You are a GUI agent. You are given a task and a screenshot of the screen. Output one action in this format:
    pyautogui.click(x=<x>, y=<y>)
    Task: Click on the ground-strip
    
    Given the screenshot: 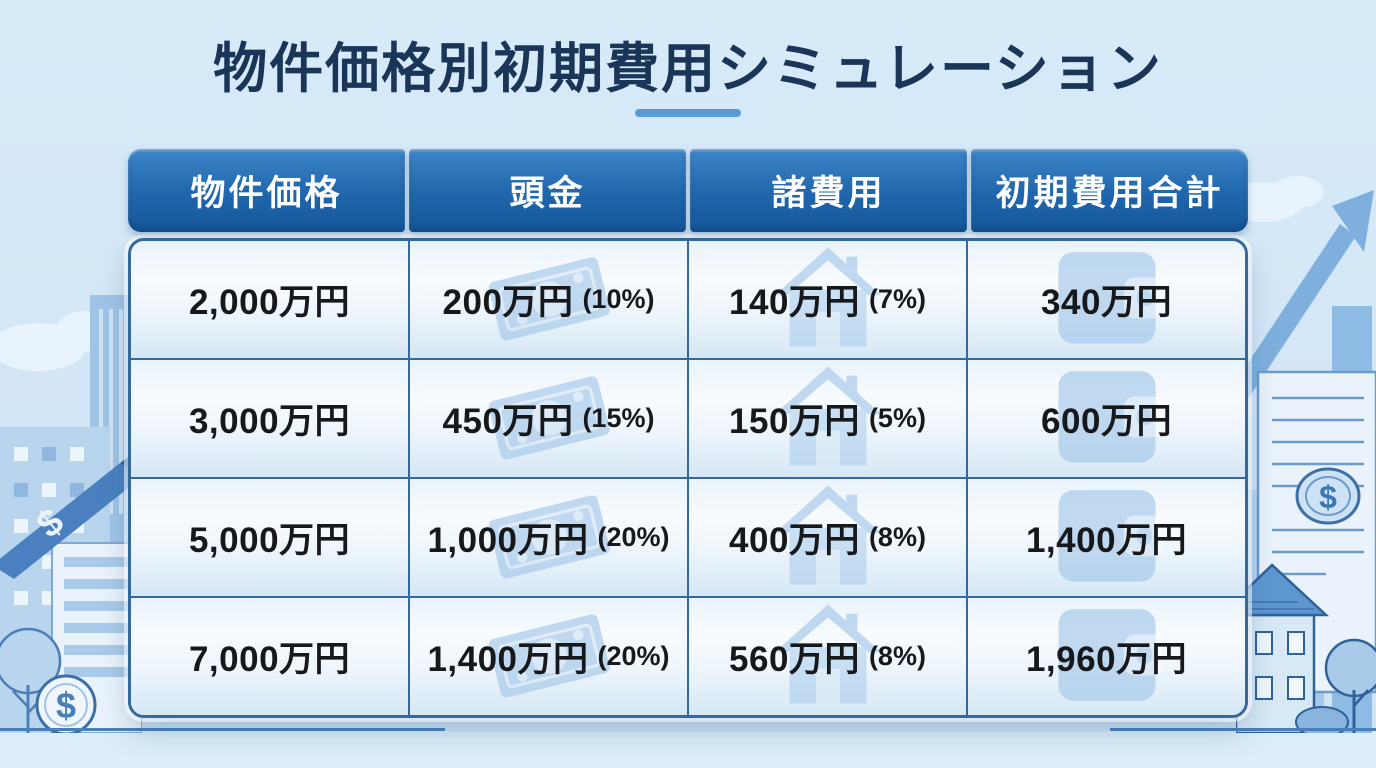 What is the action you would take?
    pyautogui.click(x=688, y=749)
    